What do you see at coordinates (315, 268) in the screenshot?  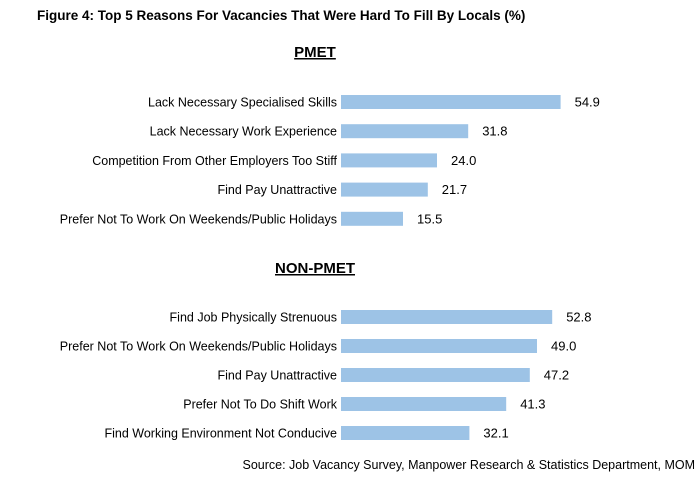 I see `non-pmet-section-title: NON-PMET` at bounding box center [315, 268].